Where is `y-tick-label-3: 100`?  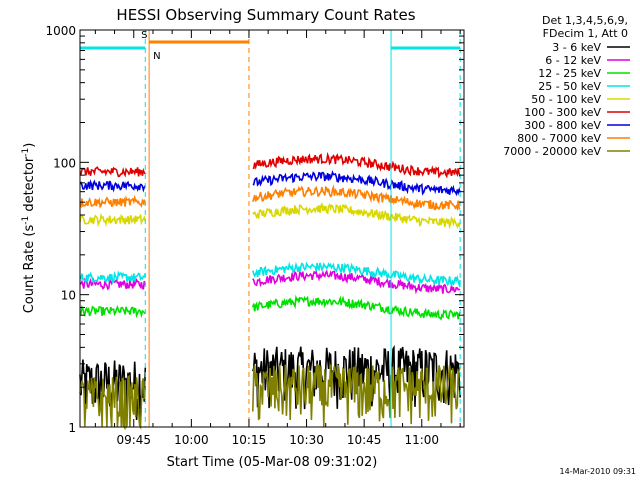 y-tick-label-3: 100 is located at coordinates (64, 163).